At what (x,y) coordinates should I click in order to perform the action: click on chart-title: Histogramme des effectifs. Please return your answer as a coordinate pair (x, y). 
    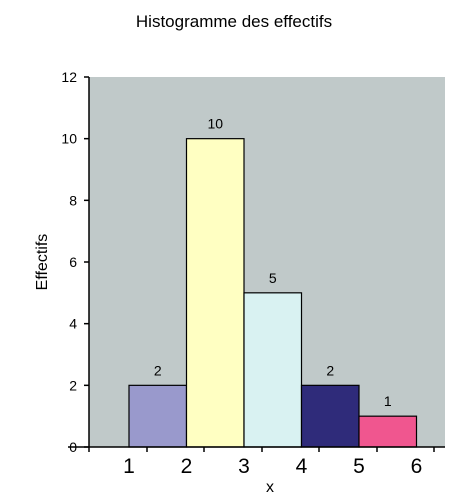
    Looking at the image, I should click on (234, 21).